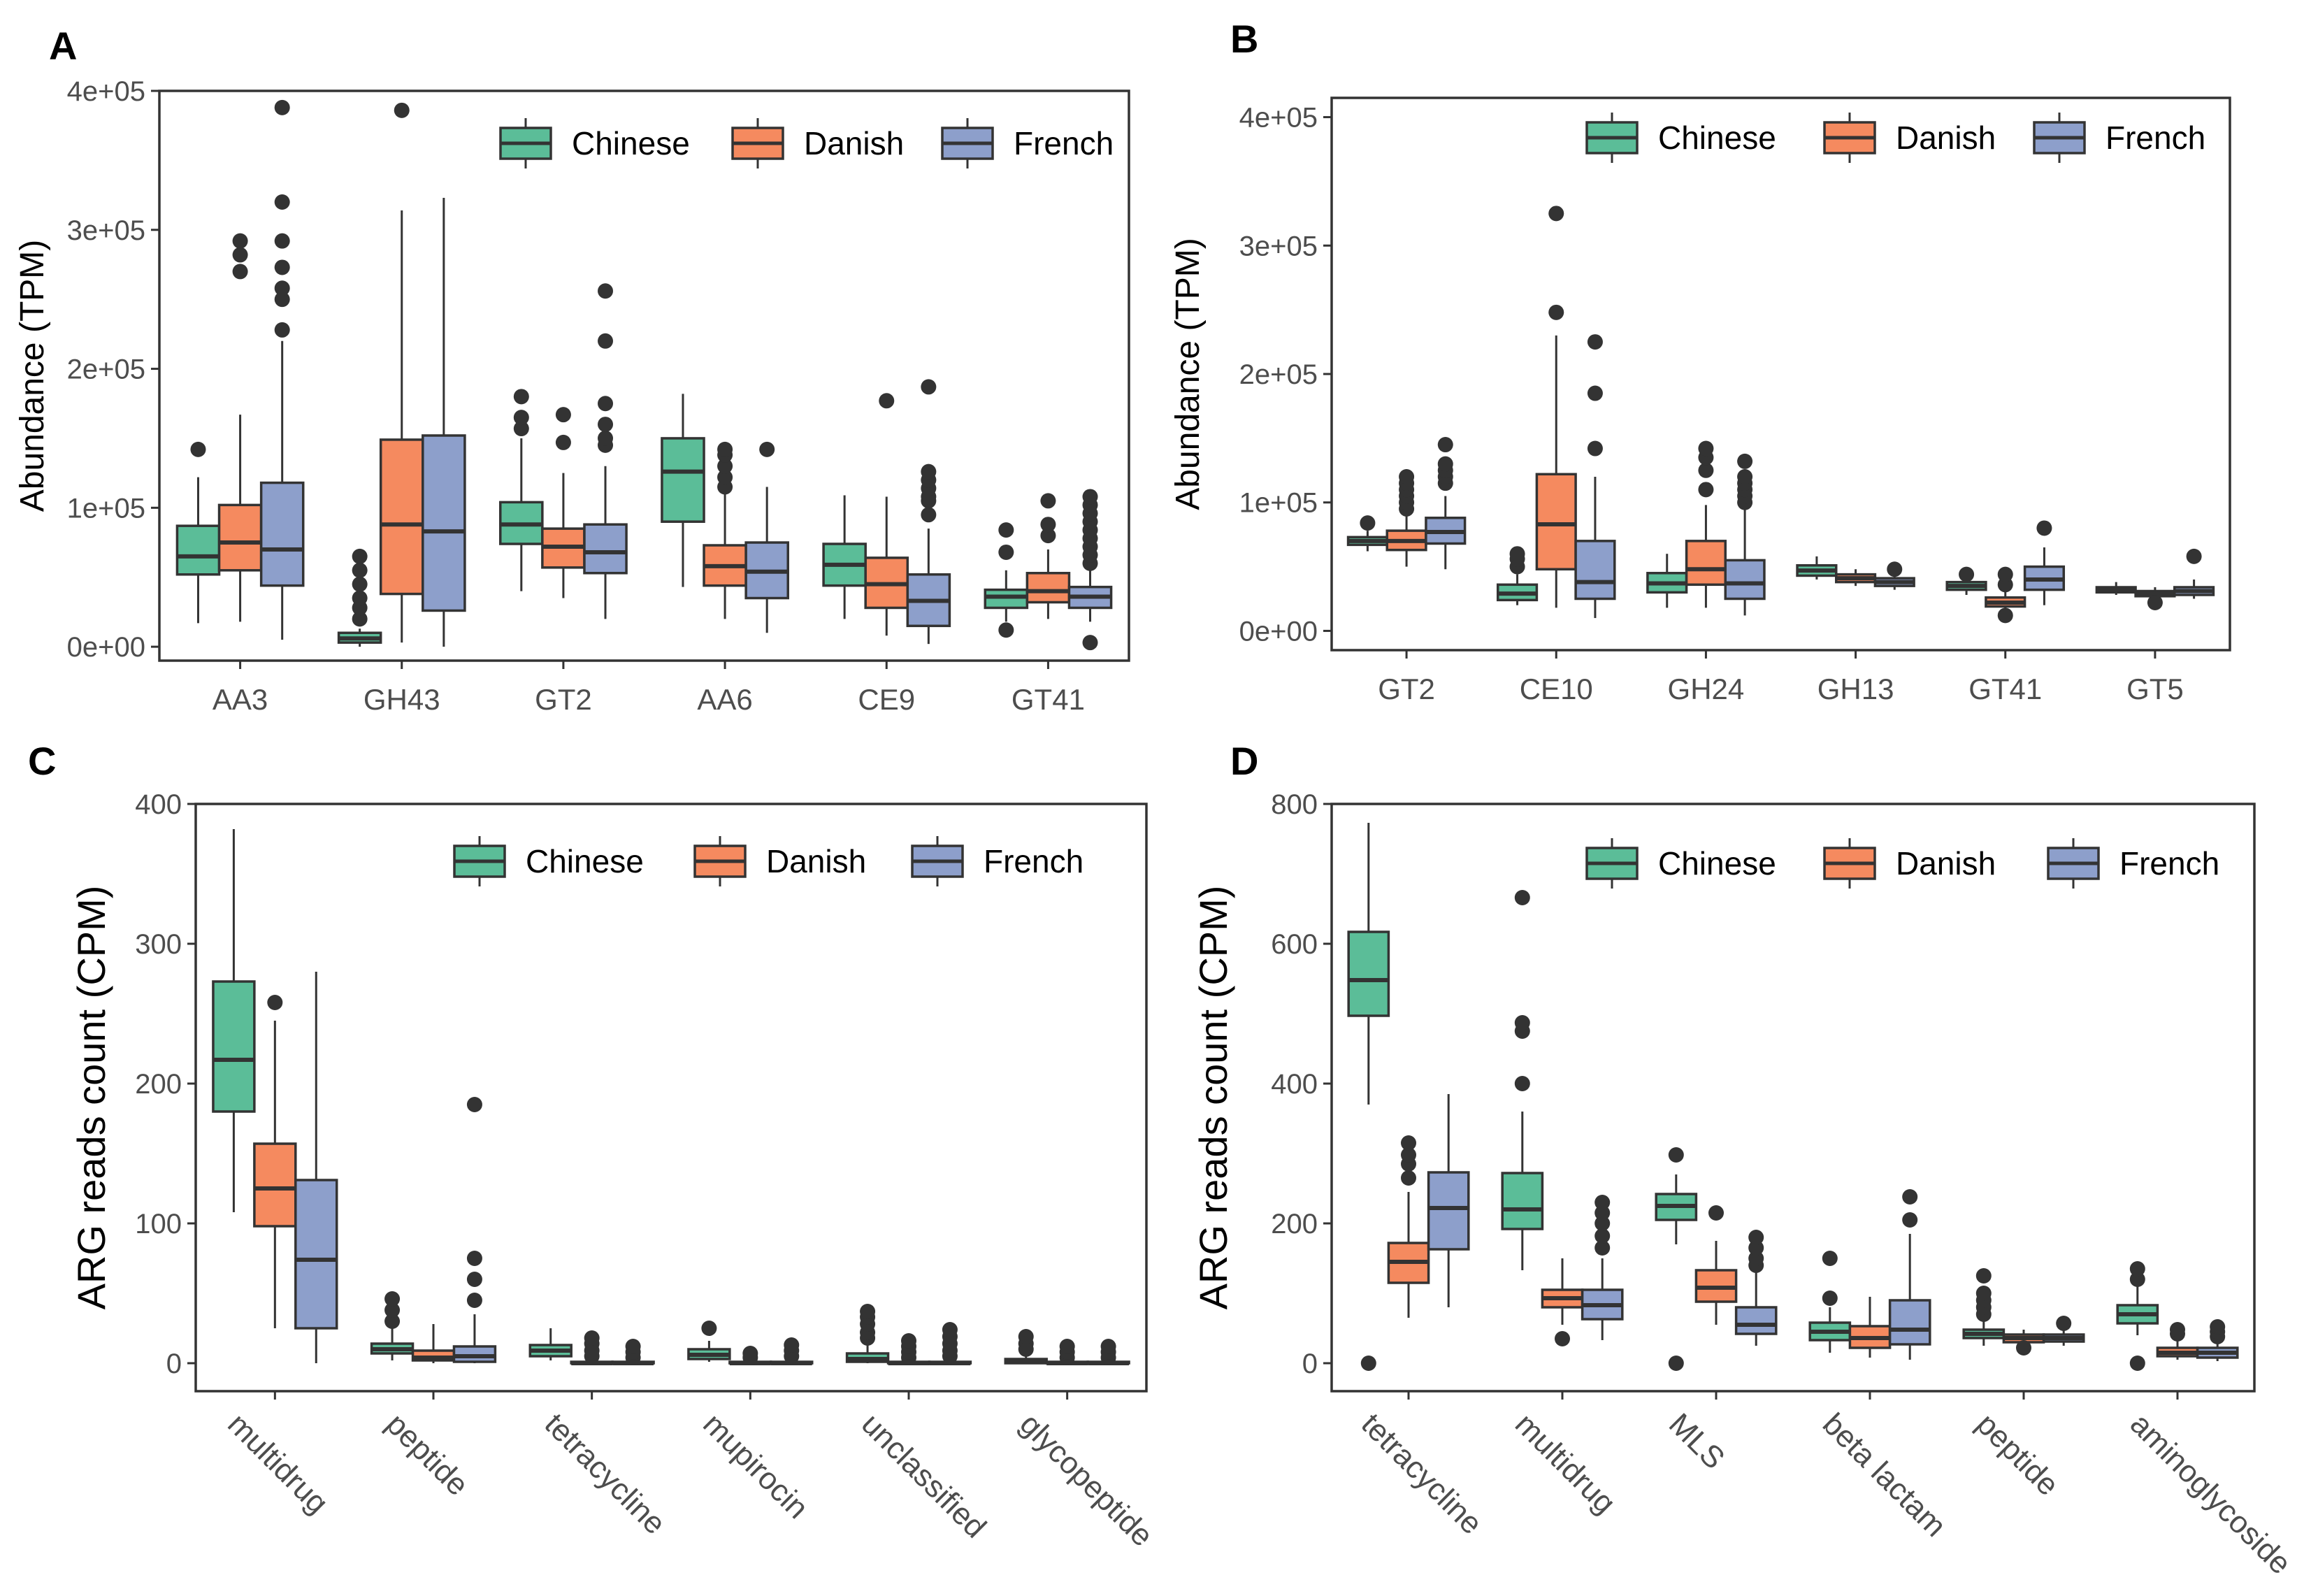 This screenshot has width=2311, height=1596. Describe the element at coordinates (709, 1341) in the screenshot. I see `box-chinese-mupirocin` at that location.